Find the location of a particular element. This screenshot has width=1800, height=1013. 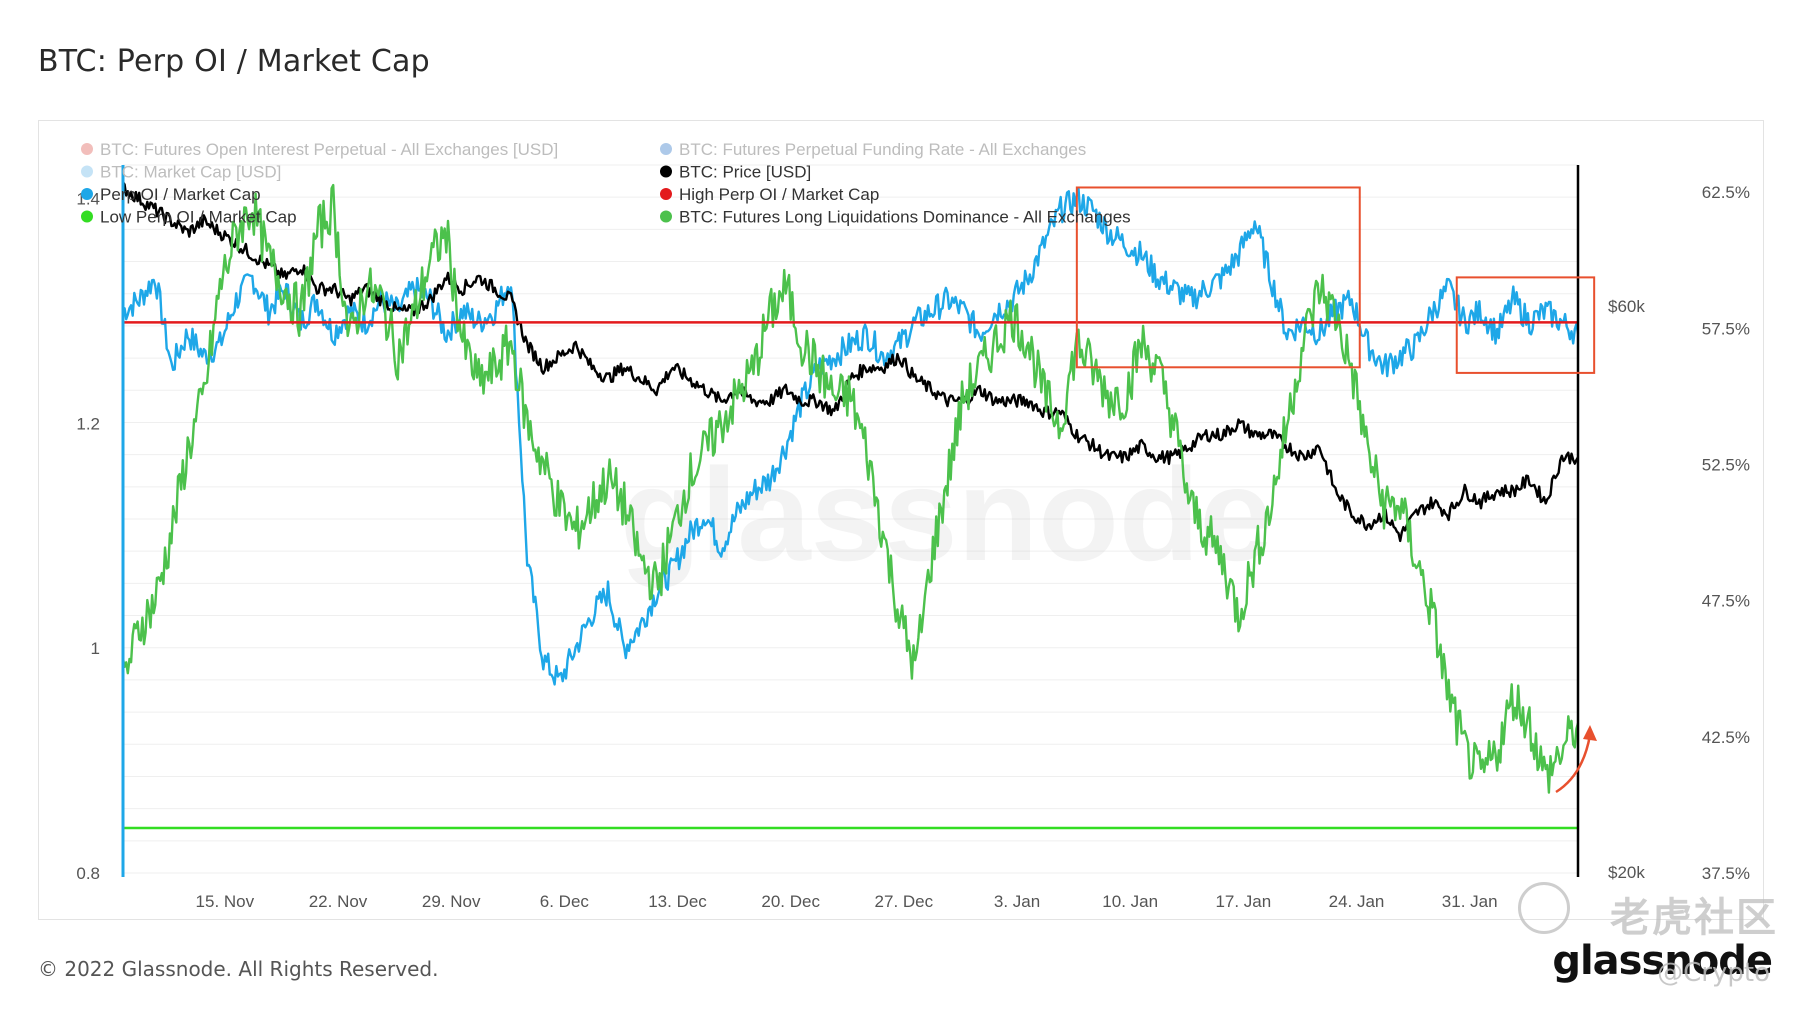

legend-label: Low Perp OI / Market Cap is located at coordinates (198, 217).